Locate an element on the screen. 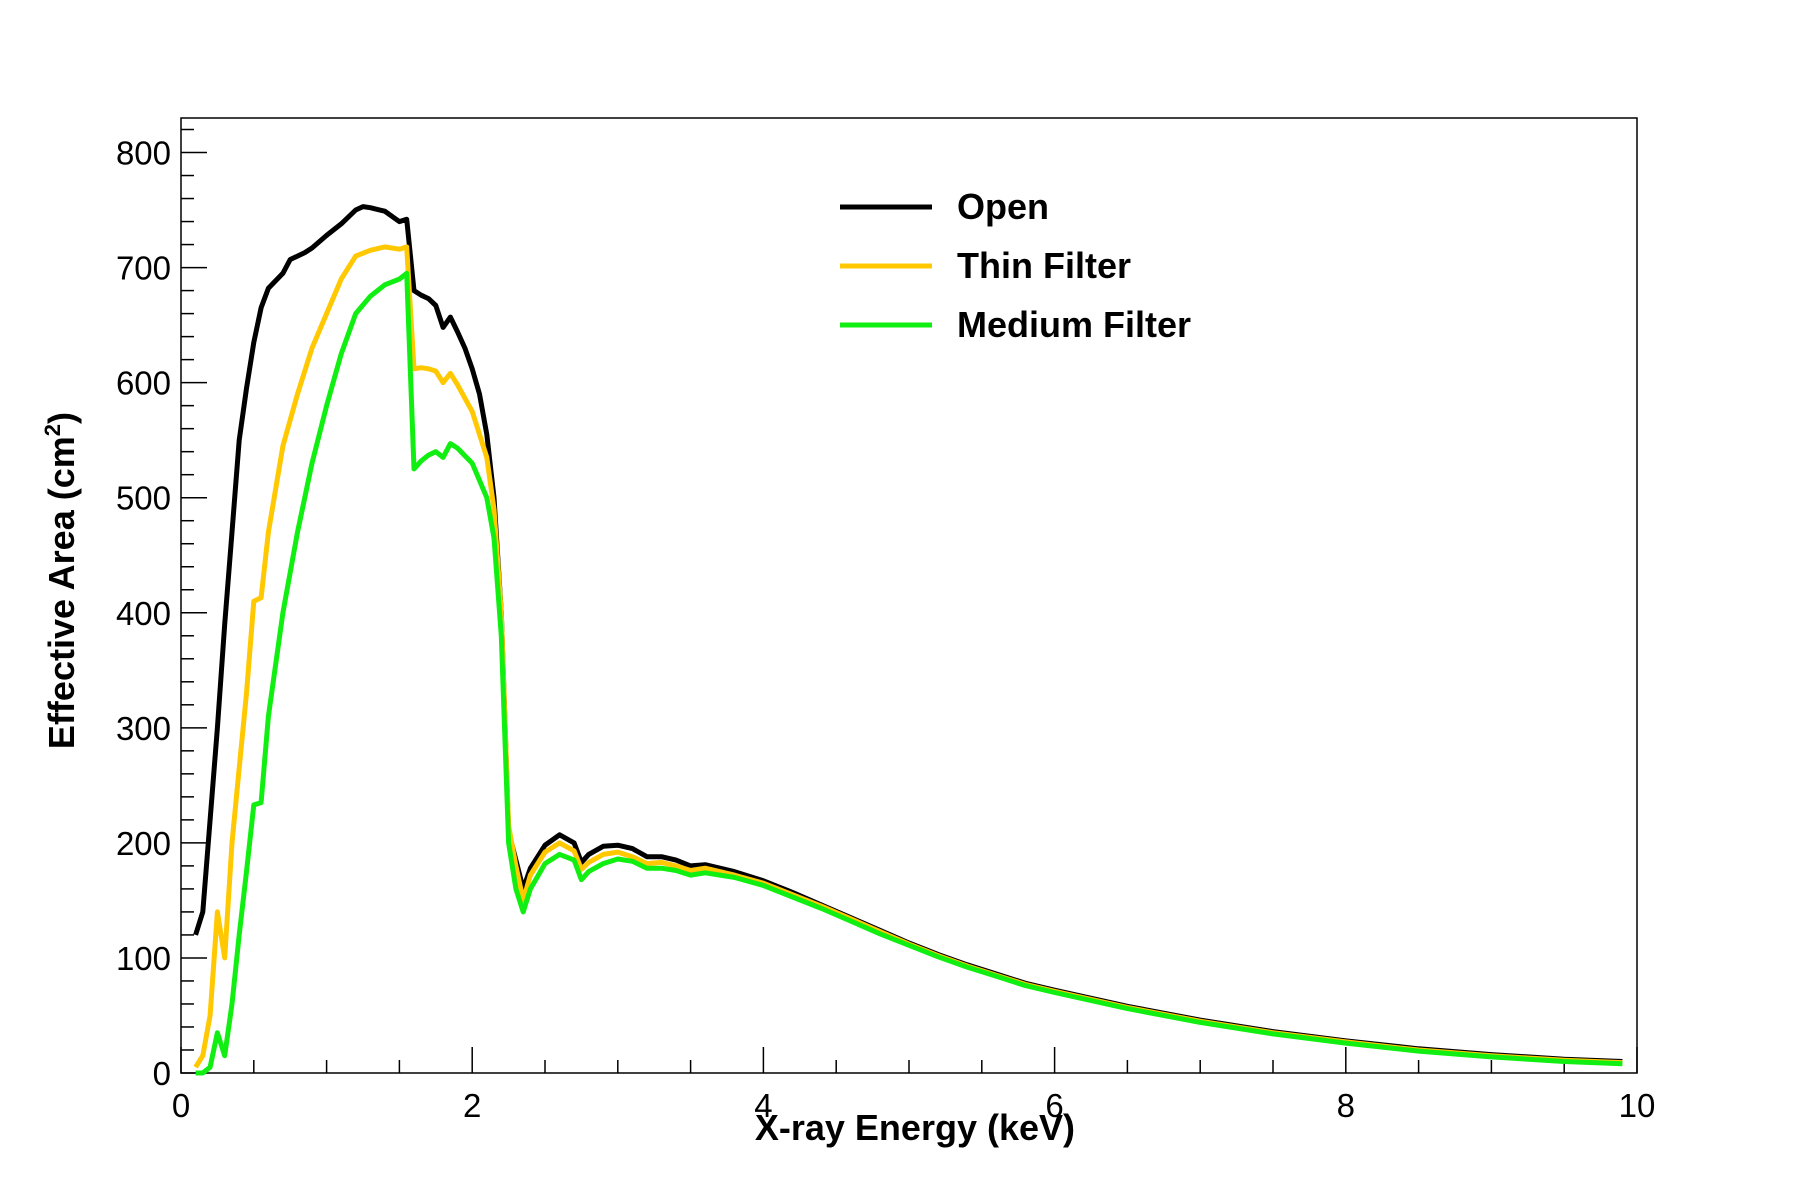  y-axis: 0 100 200 300 400 500 600 700 800 is located at coordinates (161, 610).